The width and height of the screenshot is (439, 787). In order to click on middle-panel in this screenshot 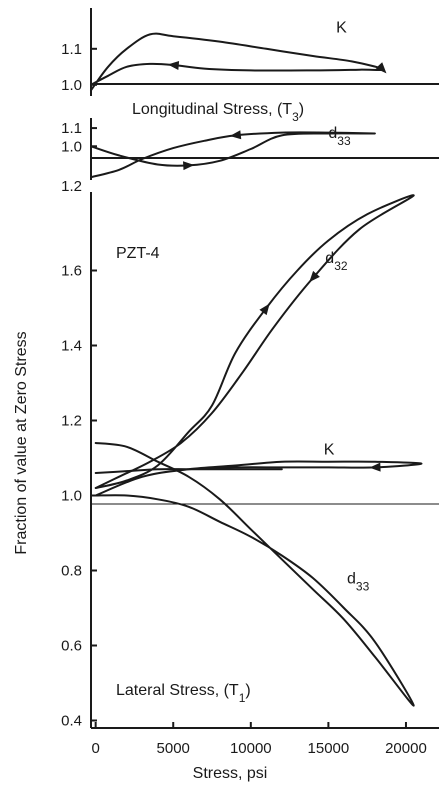, I will do `click(264, 149)`.